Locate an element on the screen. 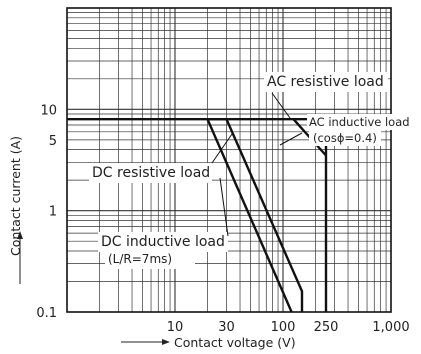 Image resolution: width=421 pixels, height=354 pixels. x-tick-label: 100 is located at coordinates (283, 327).